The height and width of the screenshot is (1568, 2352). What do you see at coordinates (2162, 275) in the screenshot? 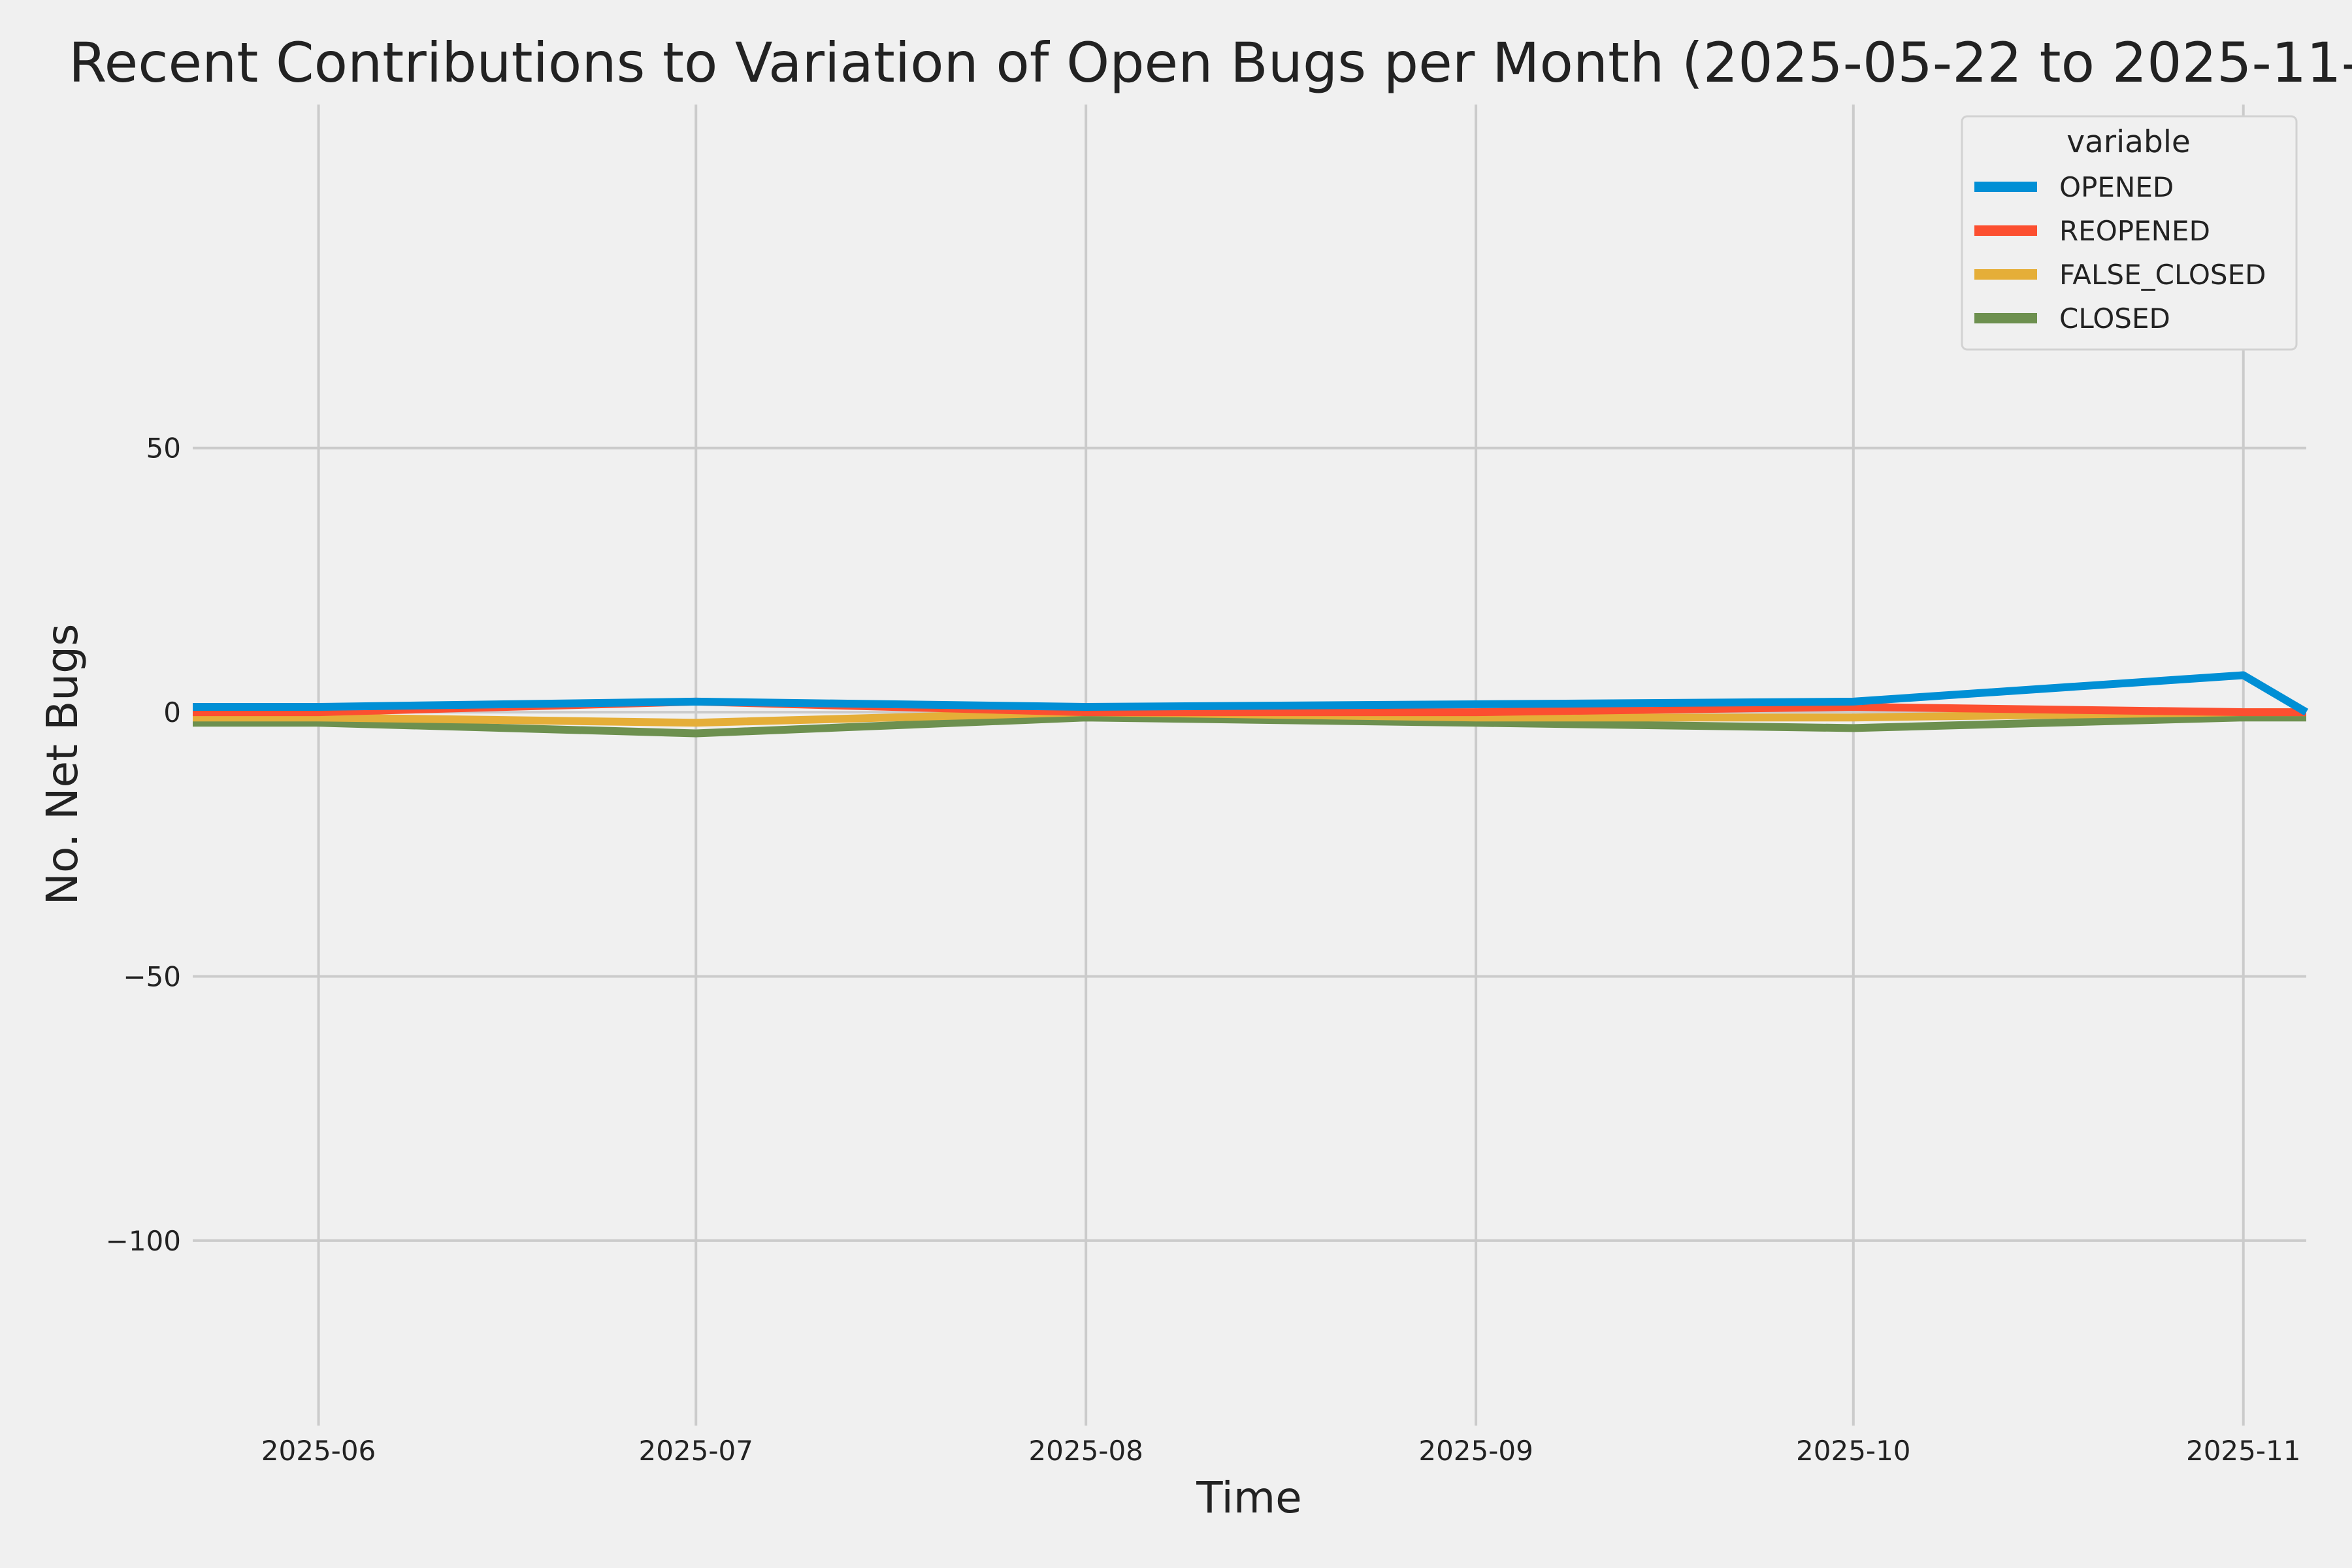
I see `legend-label-2: FALSE_CLOSED` at bounding box center [2162, 275].